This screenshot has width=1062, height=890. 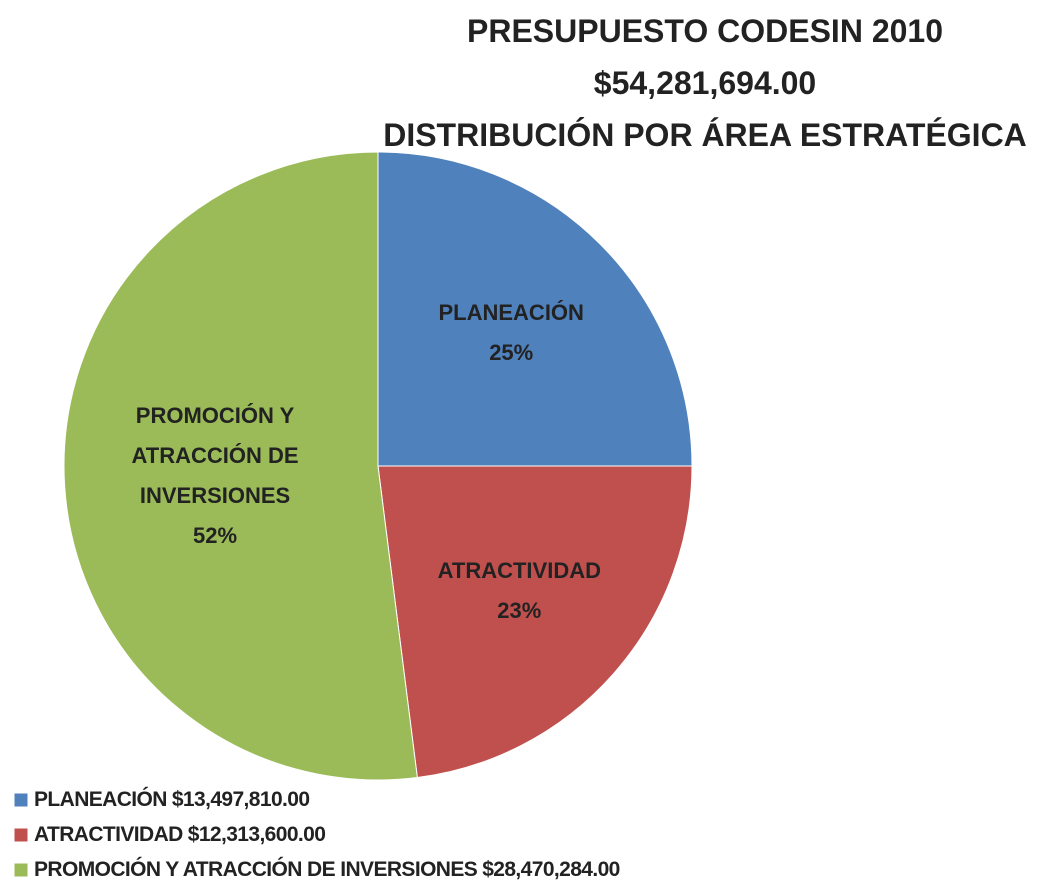 I want to click on legend-amount: $13,497,810.00, so click(x=241, y=799).